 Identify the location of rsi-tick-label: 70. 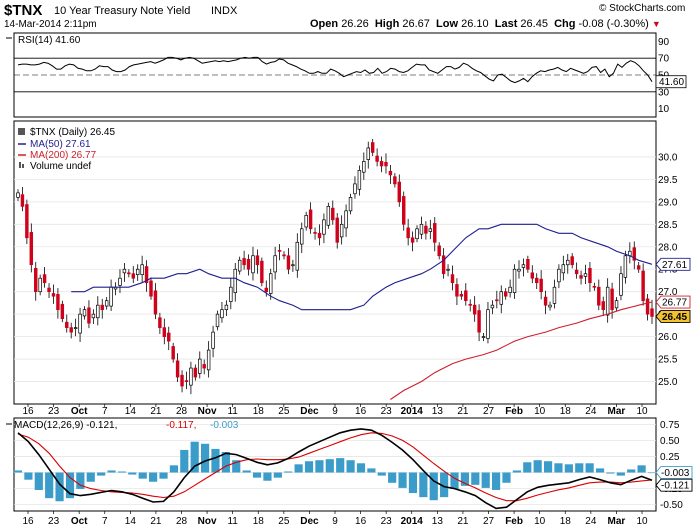
(664, 59).